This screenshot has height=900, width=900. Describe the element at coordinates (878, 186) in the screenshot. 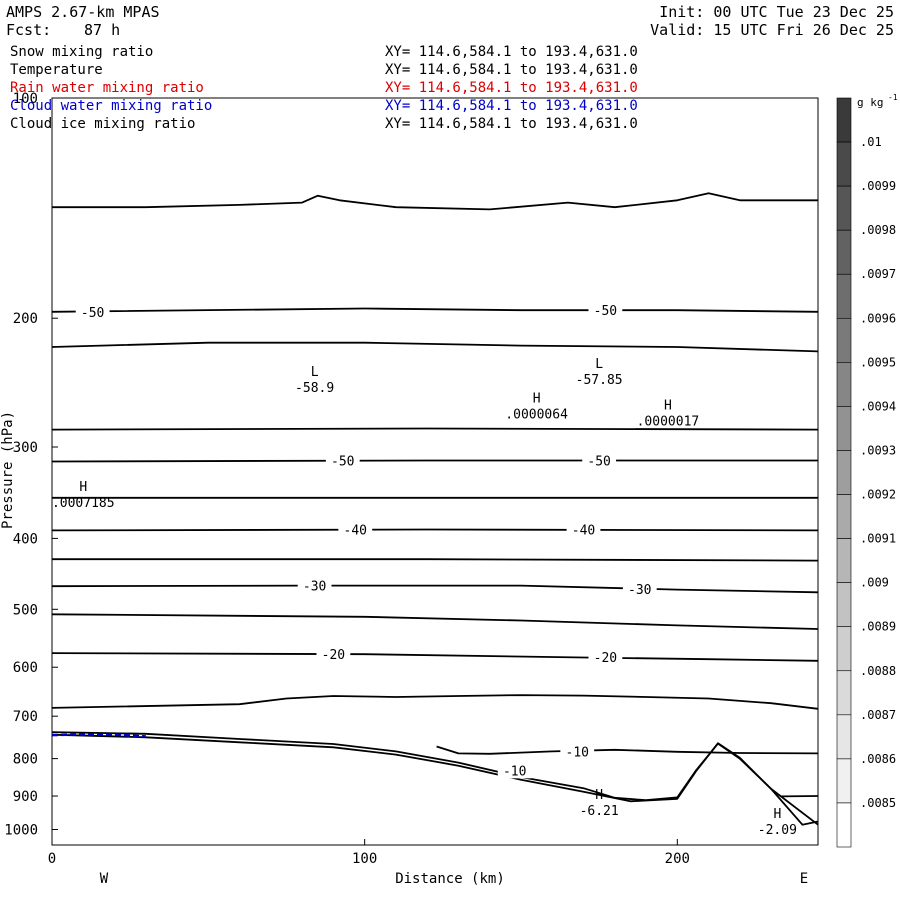

I see `colorbar-label: .0099` at that location.